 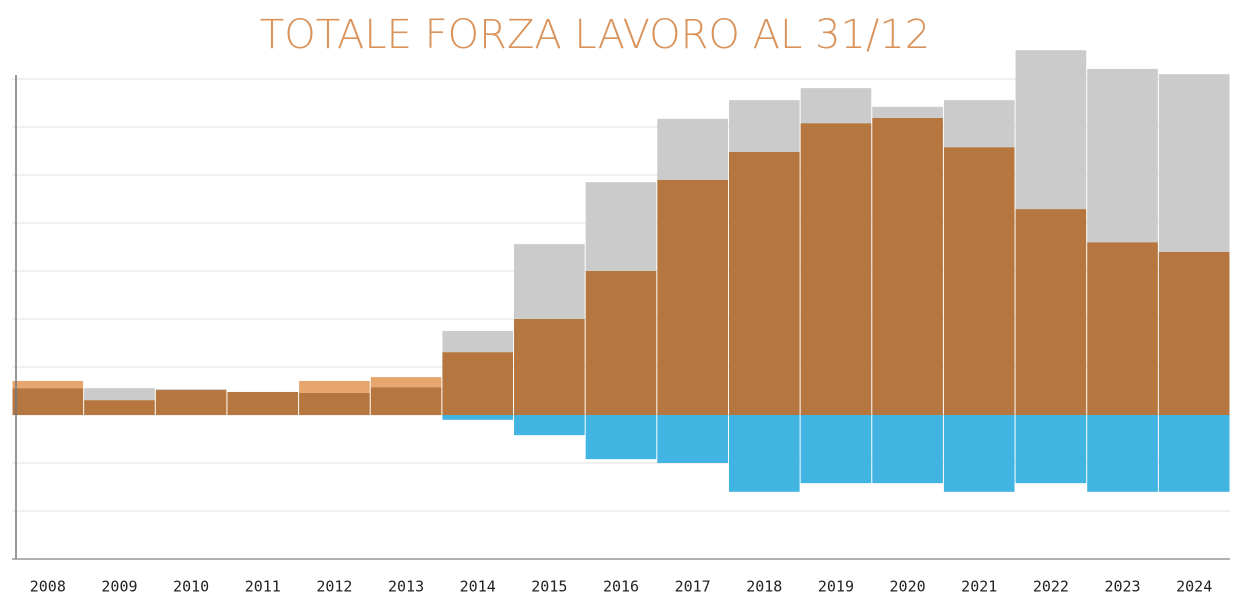 What do you see at coordinates (119, 587) in the screenshot?
I see `x-tick-label: 2009` at bounding box center [119, 587].